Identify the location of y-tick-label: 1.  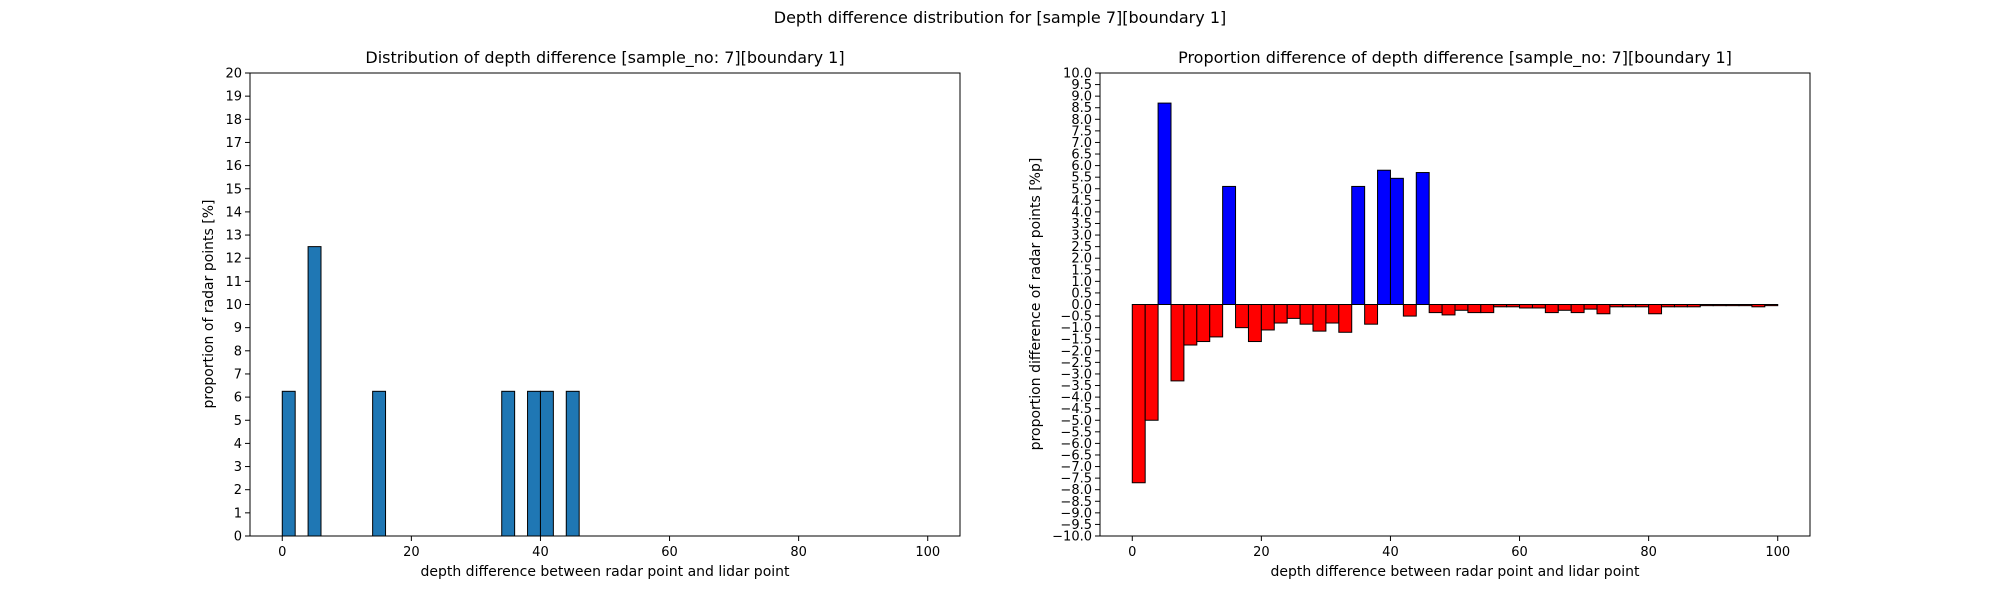
(238, 513).